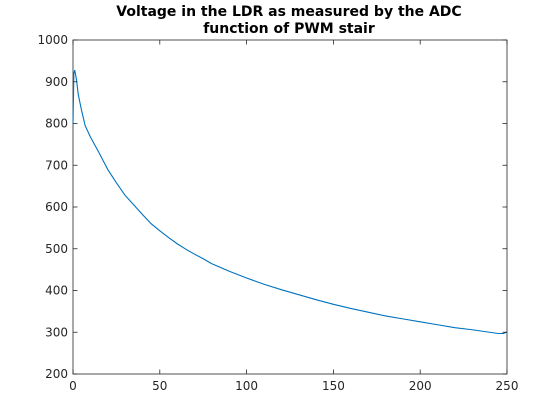 The image size is (560, 420). I want to click on y-tick-label-600: 600, so click(56, 207).